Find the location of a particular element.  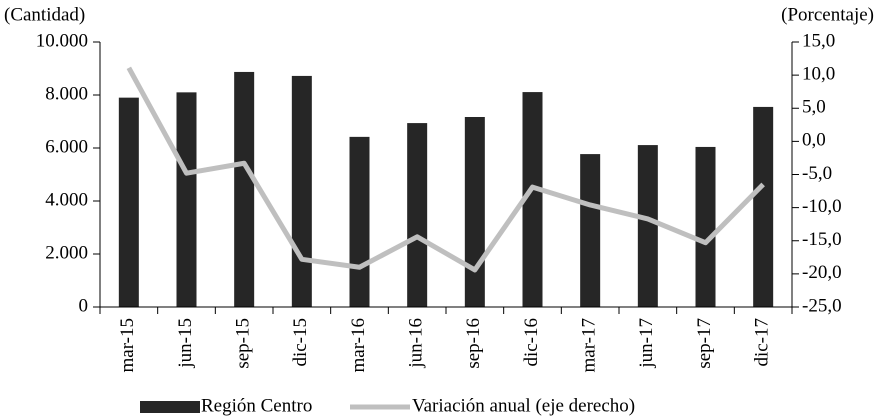

y-tick-label: 10.000 is located at coordinates (62, 40).